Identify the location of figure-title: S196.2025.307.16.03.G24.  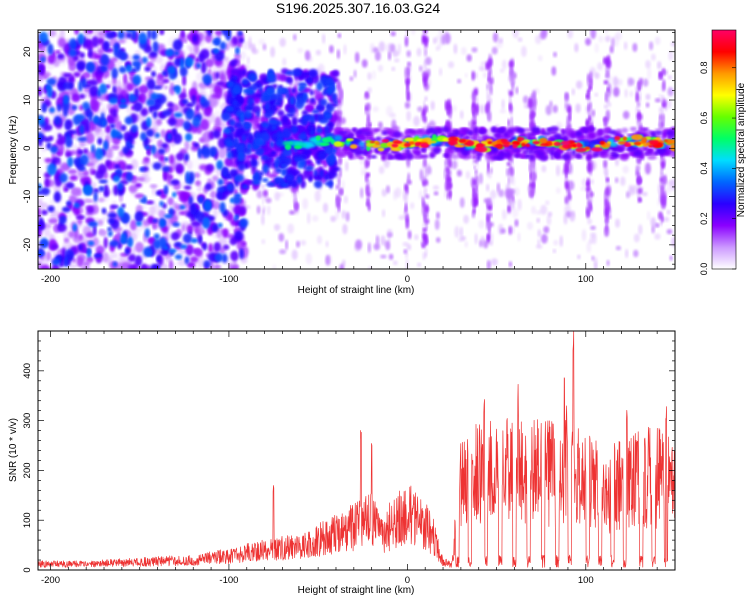
(358, 8).